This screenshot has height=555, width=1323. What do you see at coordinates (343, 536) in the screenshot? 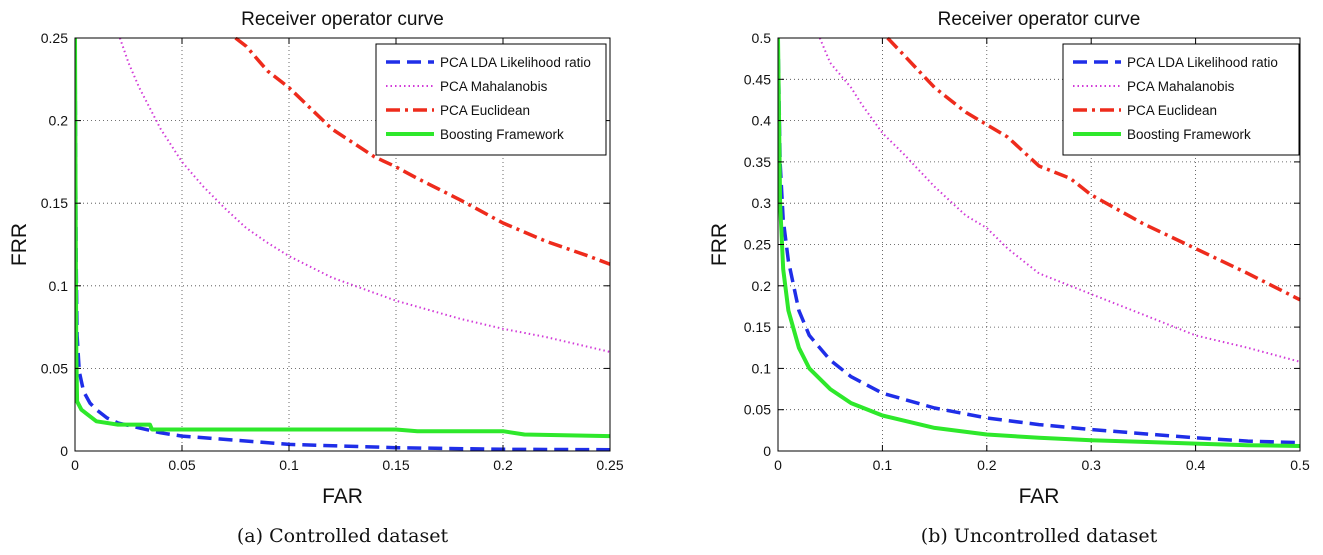
I see `figure-caption: (a) Controlled dataset` at bounding box center [343, 536].